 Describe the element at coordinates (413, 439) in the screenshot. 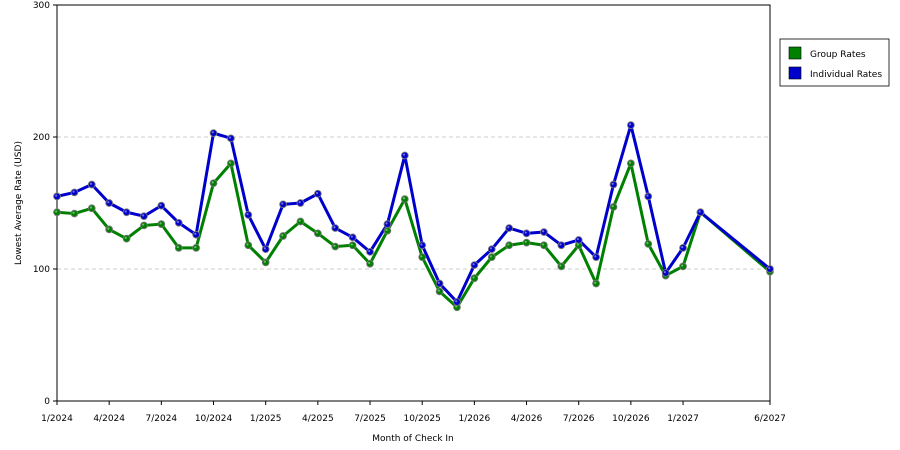

I see `x-axis-title: Month of Check In` at that location.